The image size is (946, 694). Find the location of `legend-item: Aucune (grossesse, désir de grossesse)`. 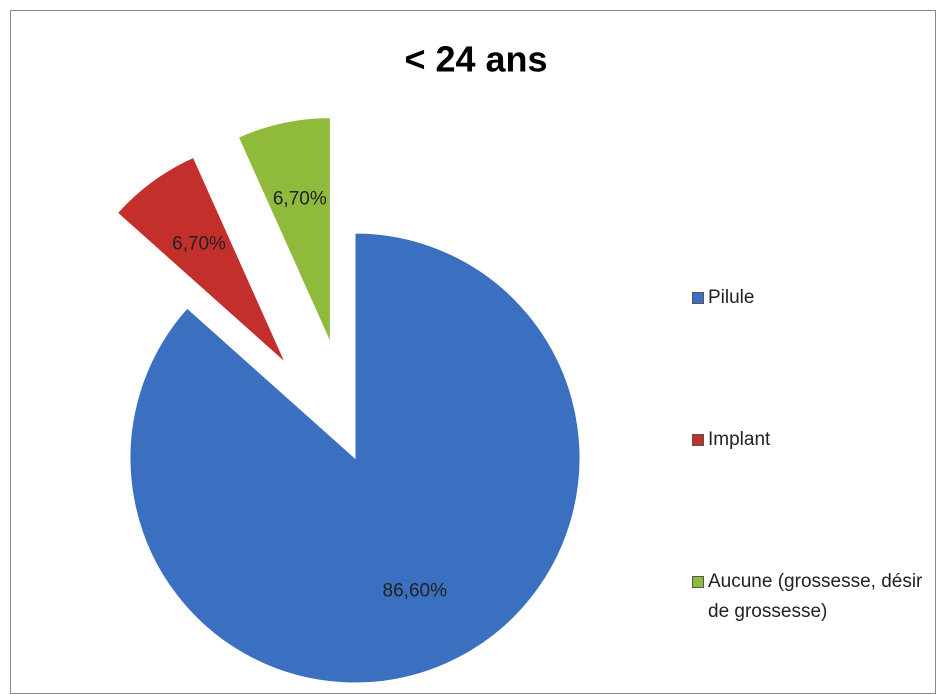

legend-item: Aucune (grossesse, désir de grossesse) is located at coordinates (812, 597).